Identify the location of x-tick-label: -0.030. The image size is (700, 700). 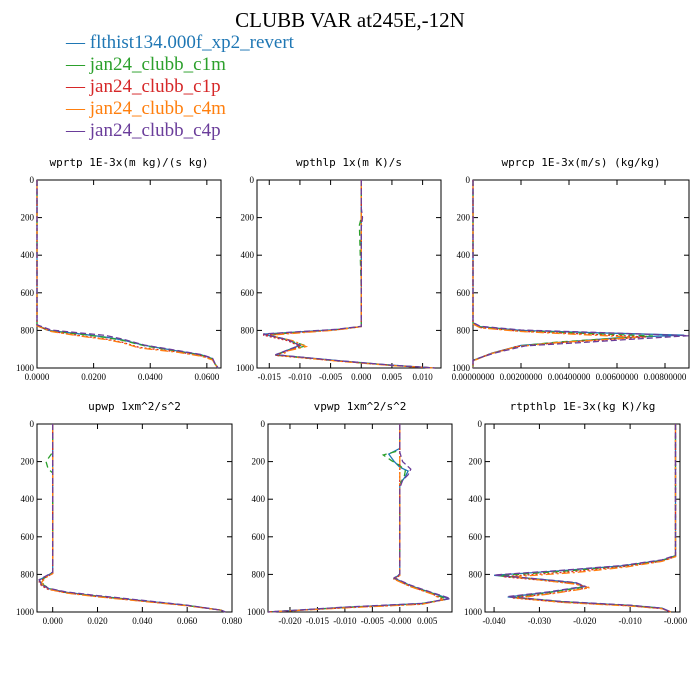
(540, 621).